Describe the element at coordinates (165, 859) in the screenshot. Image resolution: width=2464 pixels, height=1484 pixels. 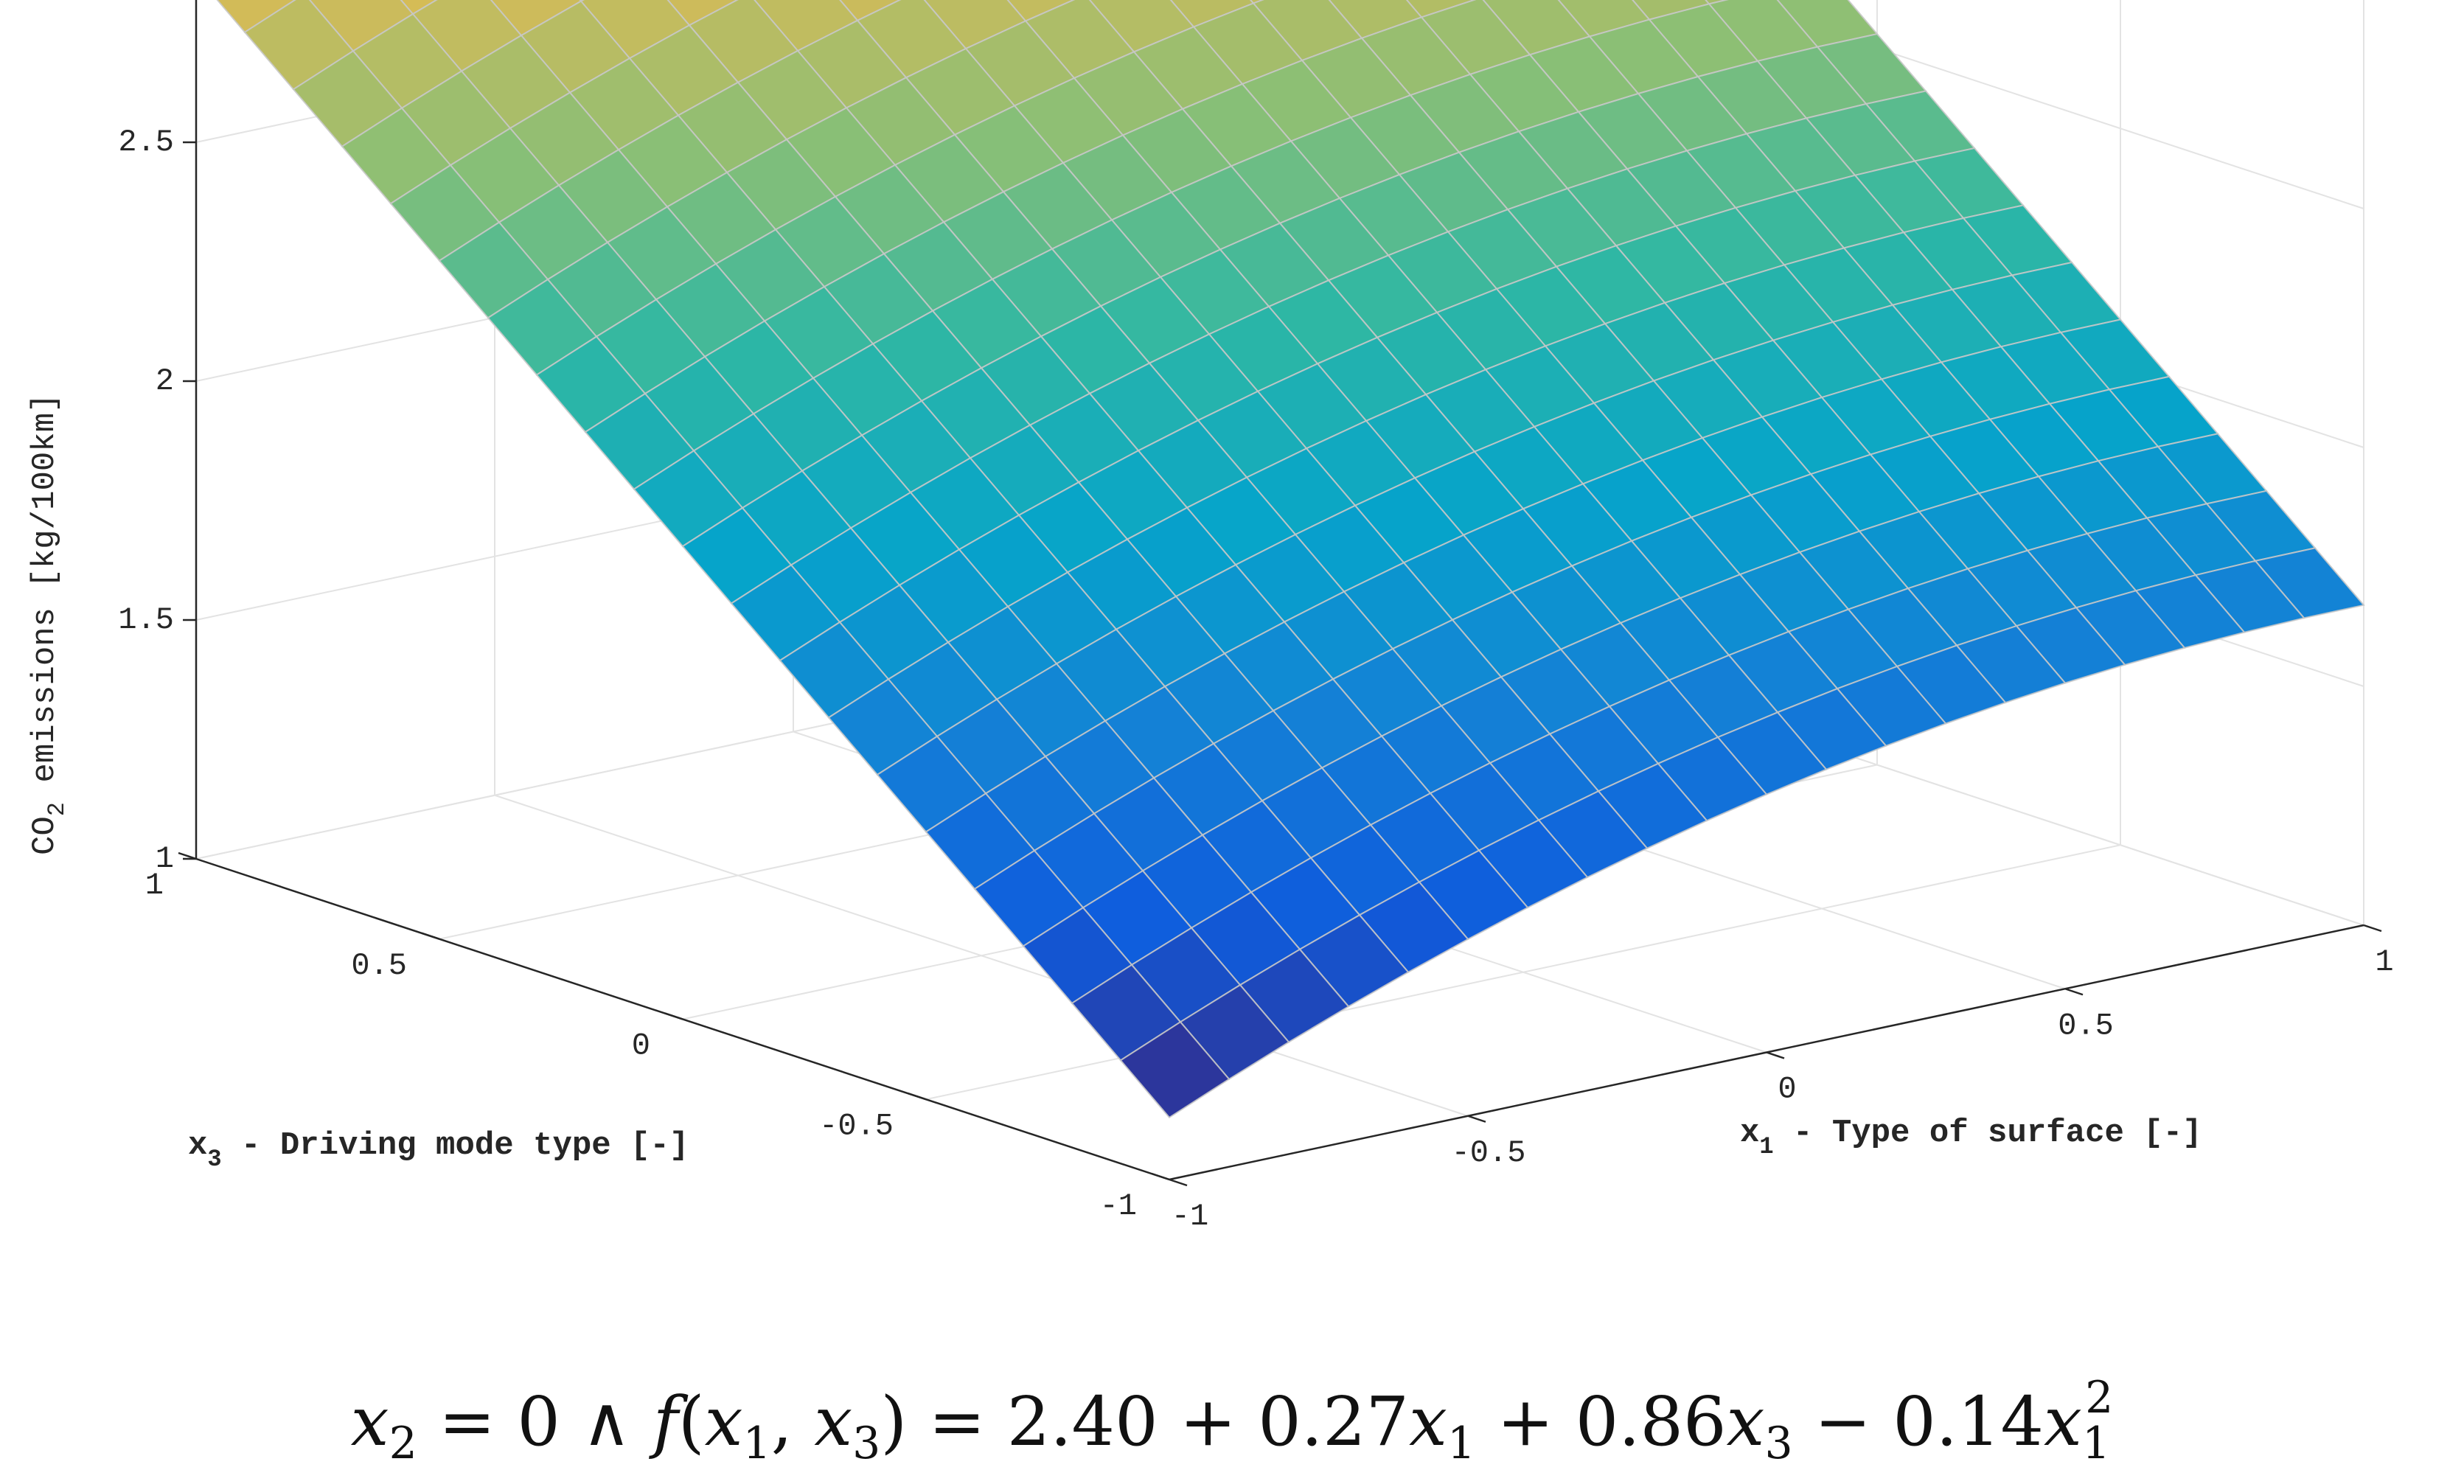
I see `z-tick-label: 1` at that location.